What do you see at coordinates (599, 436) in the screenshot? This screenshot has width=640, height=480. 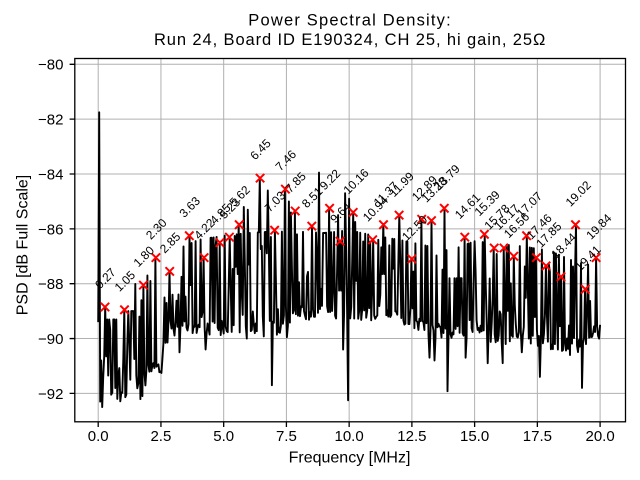 I see `svg-text: 20.0` at bounding box center [599, 436].